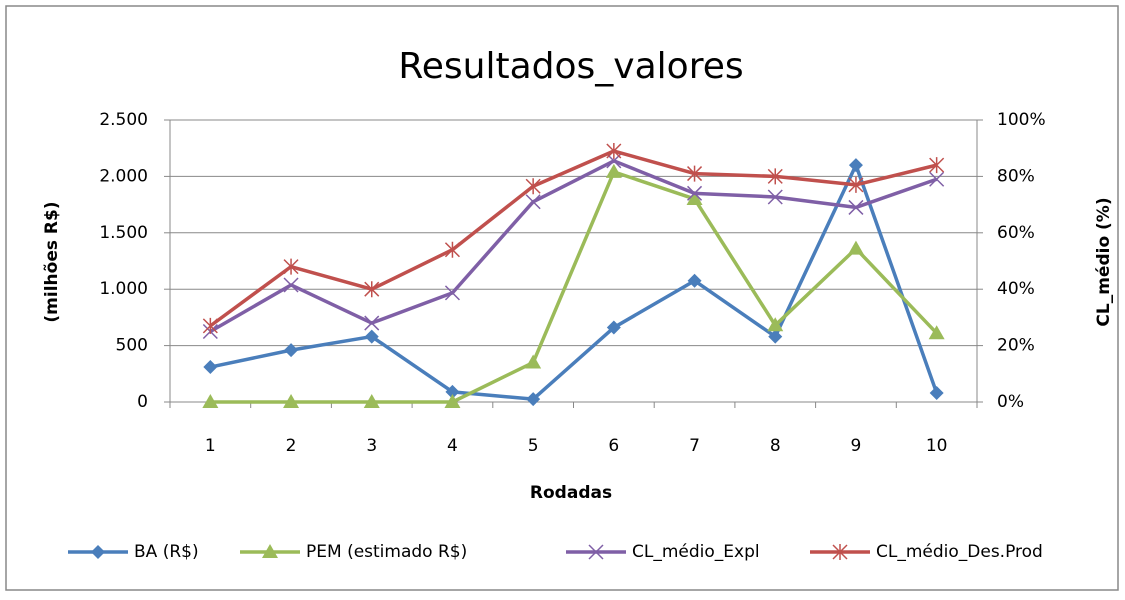 This screenshot has height=600, width=1125. Describe the element at coordinates (1021, 120) in the screenshot. I see `y2-tick-label: 100%` at that location.